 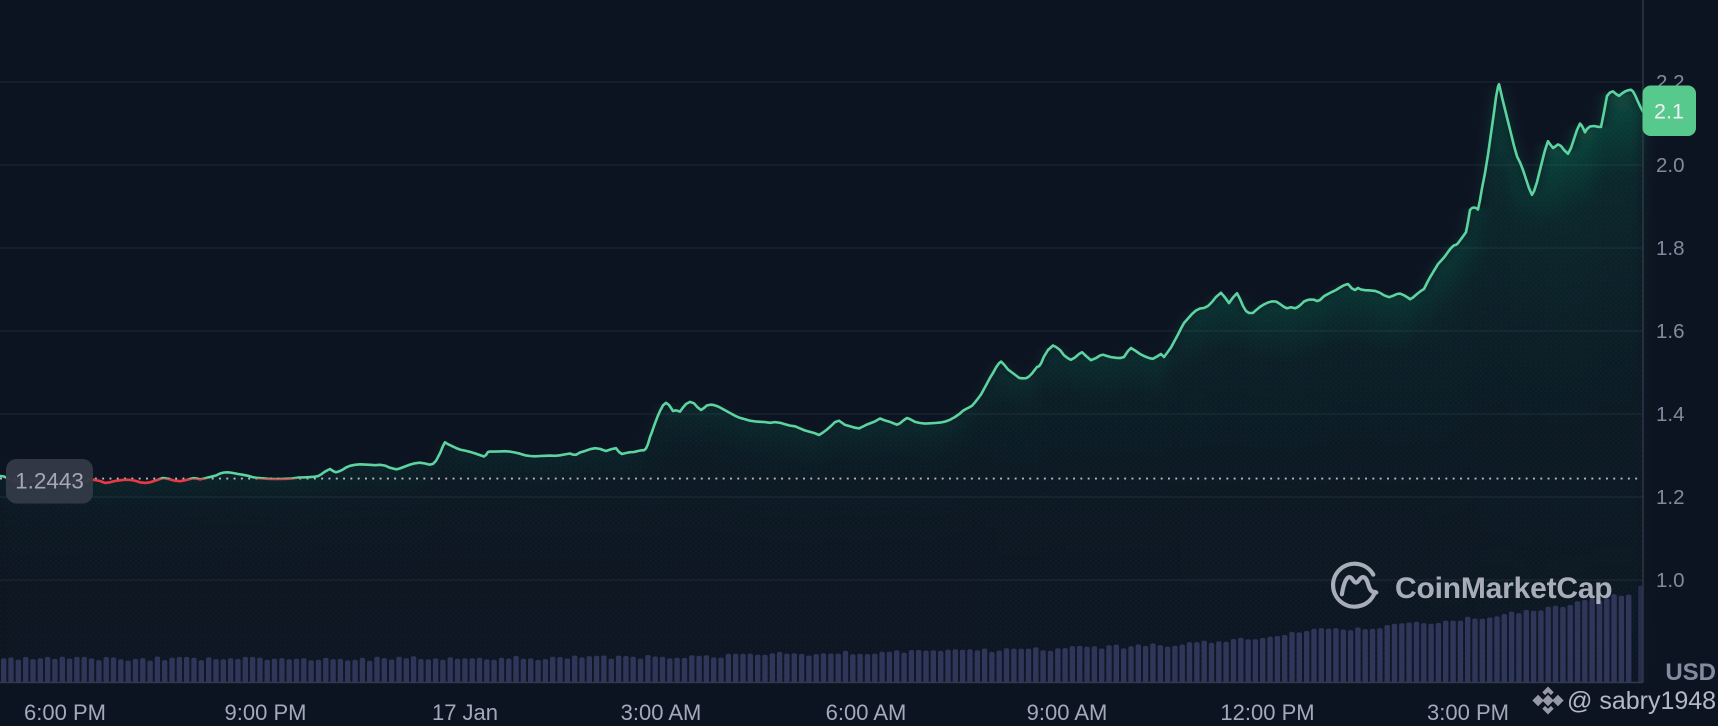 What do you see at coordinates (1690, 672) in the screenshot?
I see `svg-text: USD` at bounding box center [1690, 672].